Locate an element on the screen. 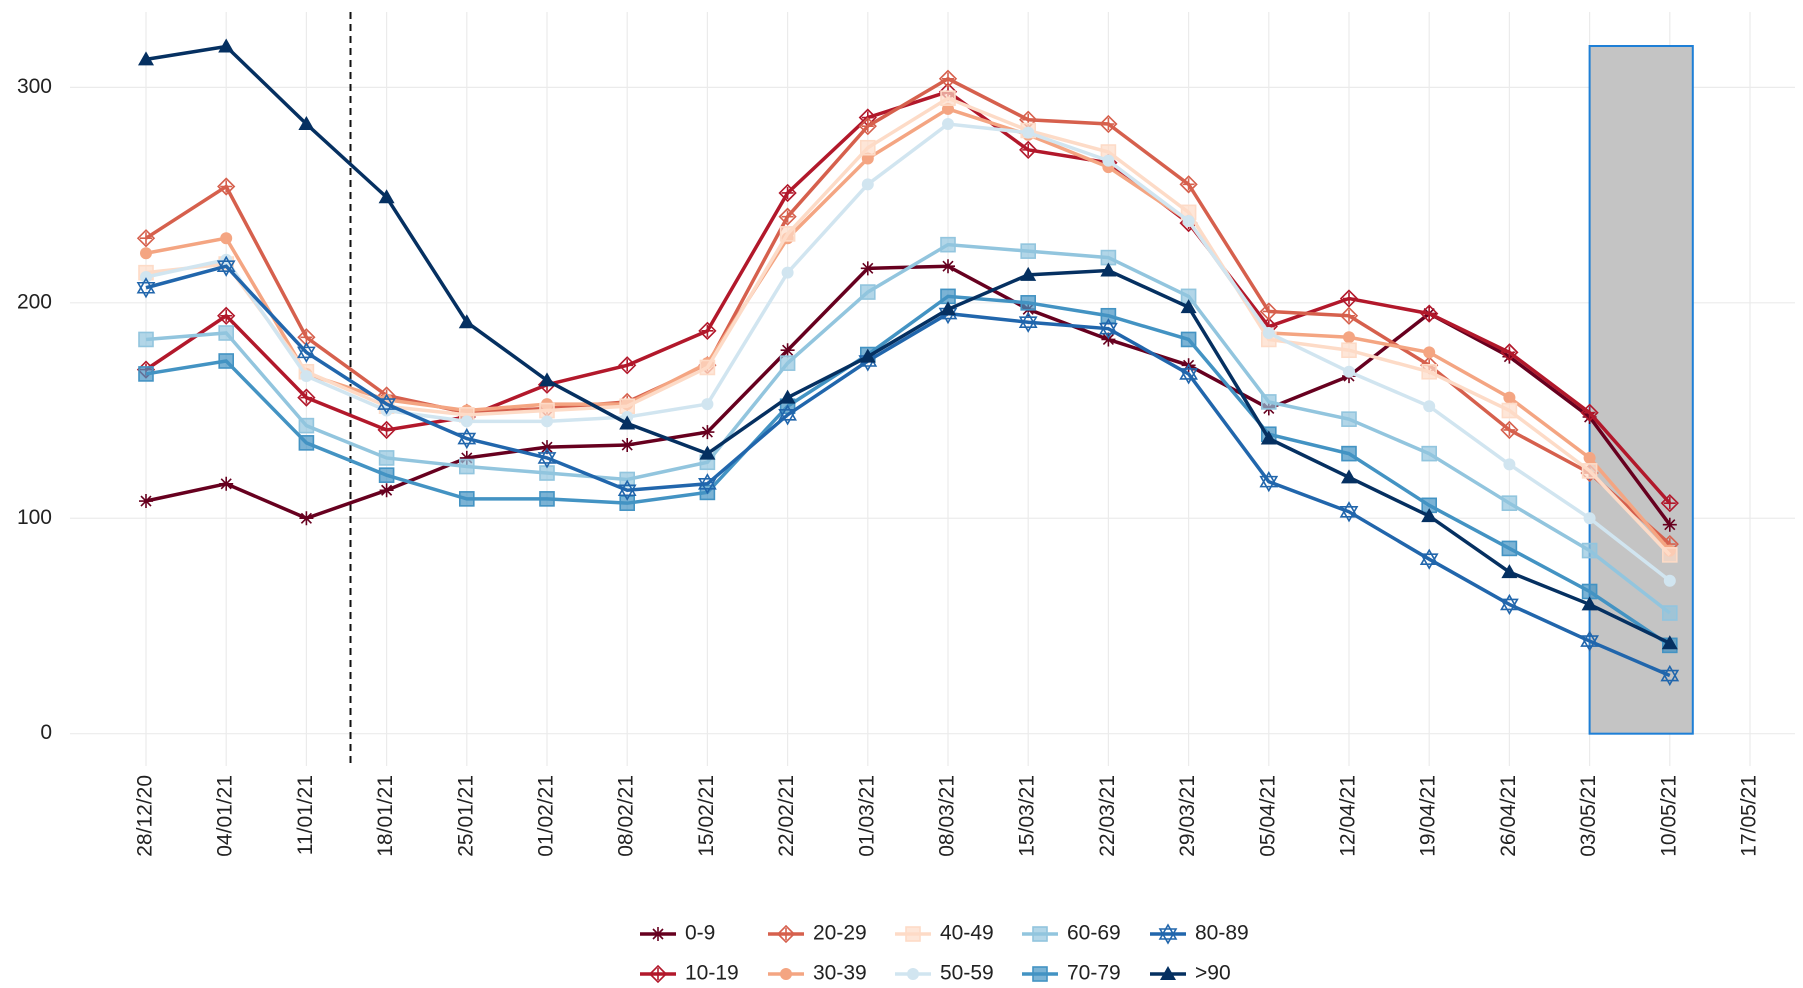  legend-item: 50-59 is located at coordinates (944, 973).